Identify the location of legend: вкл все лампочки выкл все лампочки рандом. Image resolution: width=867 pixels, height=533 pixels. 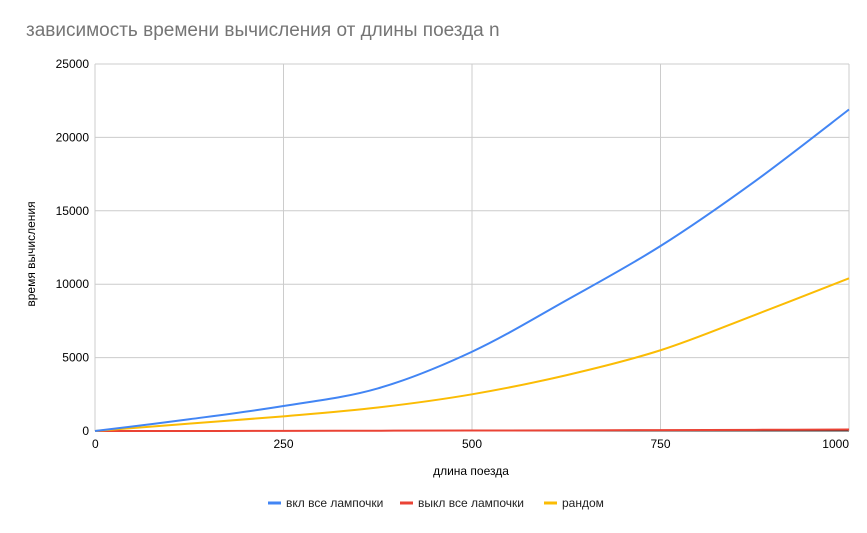
(436, 503).